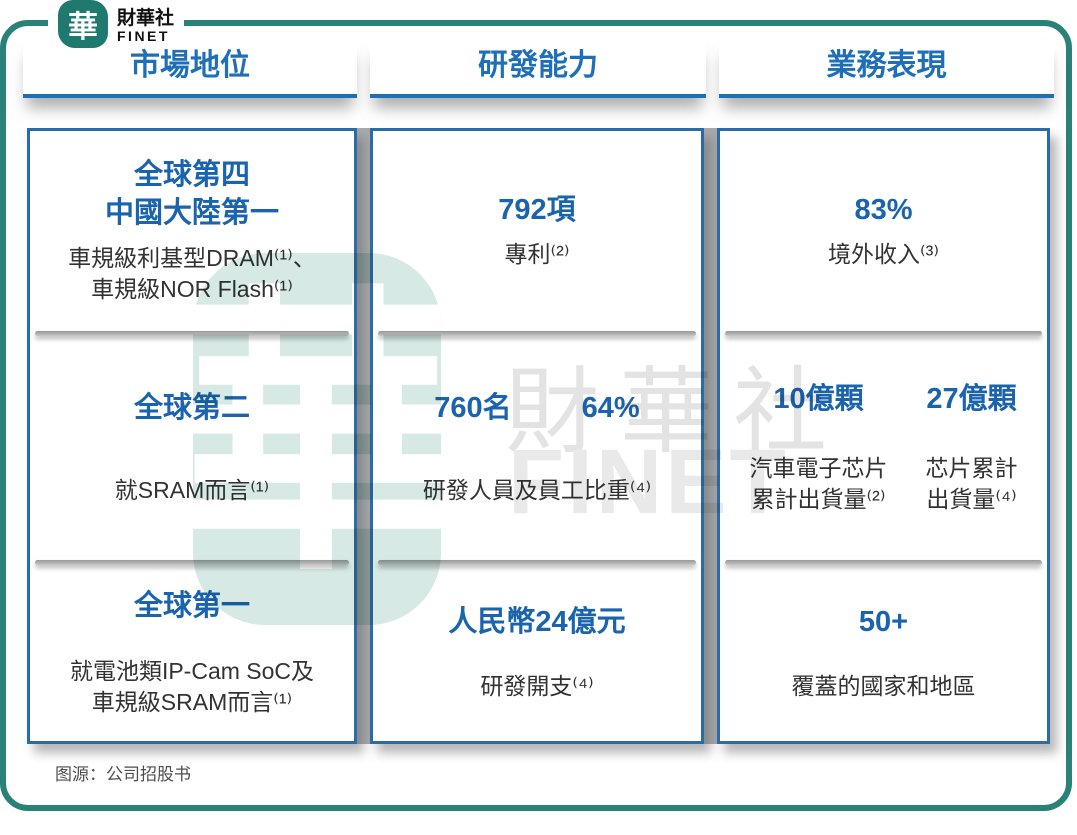  What do you see at coordinates (190, 69) in the screenshot?
I see `header-market-position: 市場地位` at bounding box center [190, 69].